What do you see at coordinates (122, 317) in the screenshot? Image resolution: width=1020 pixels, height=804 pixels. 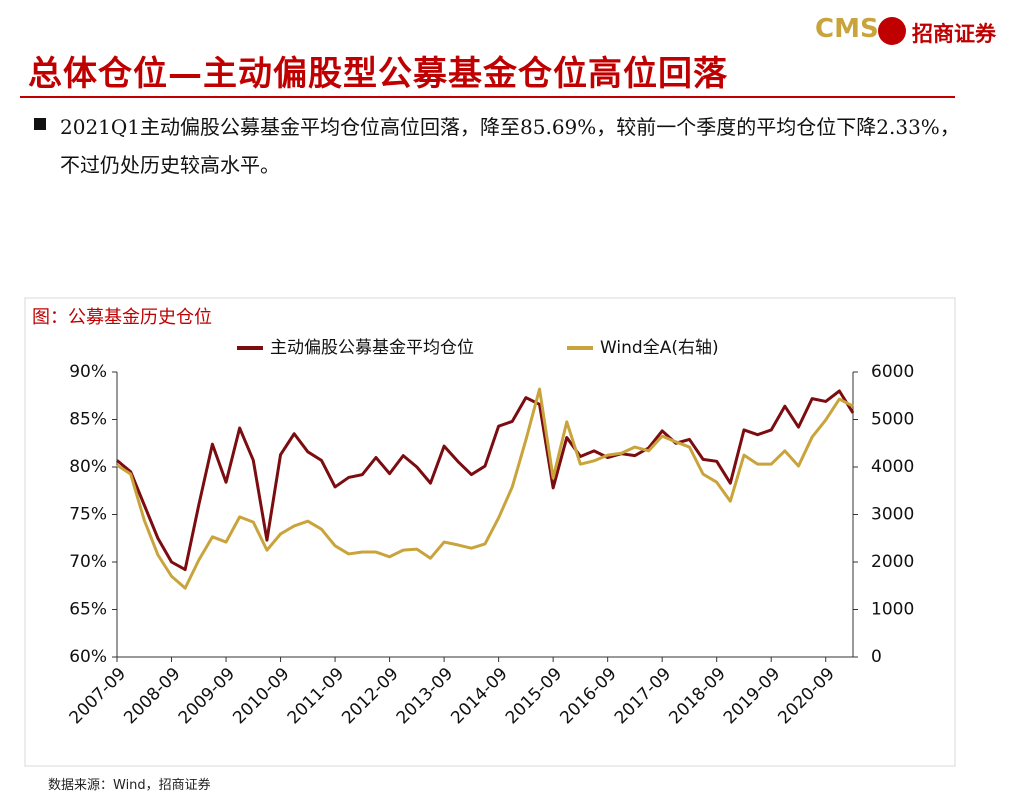 I see `chart-title: 图：公募基金历史仓位` at bounding box center [122, 317].